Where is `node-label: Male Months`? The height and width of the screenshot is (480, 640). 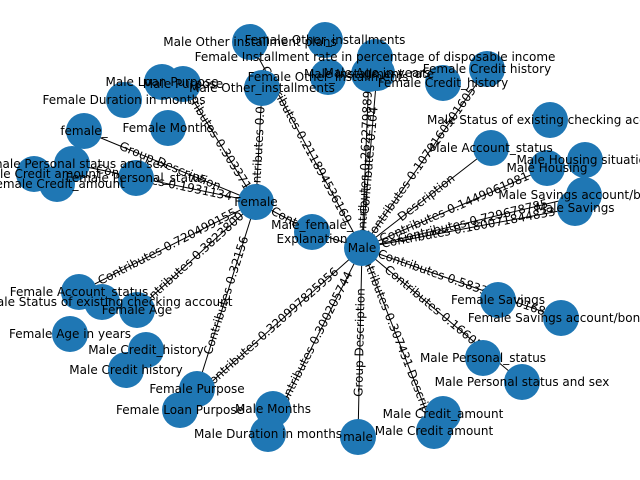 node-label: Male Months is located at coordinates (273, 409).